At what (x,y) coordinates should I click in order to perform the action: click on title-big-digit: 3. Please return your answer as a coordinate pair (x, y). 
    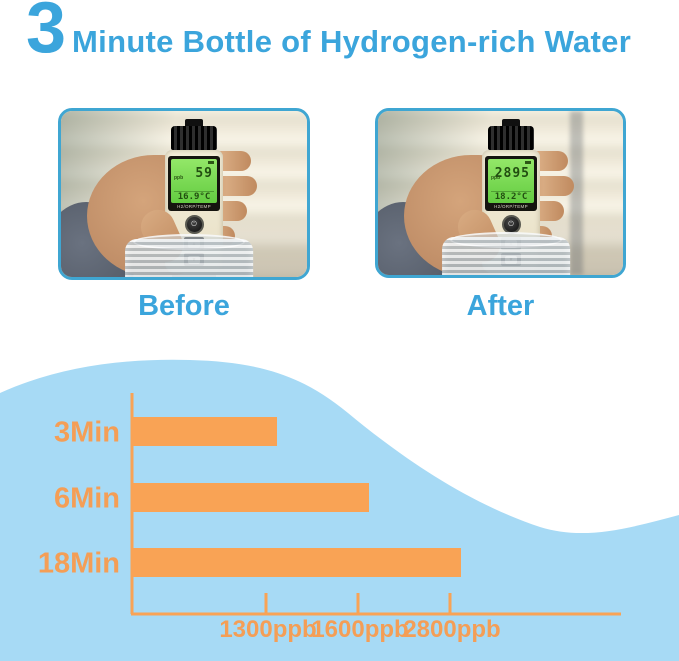
    Looking at the image, I should click on (46, 34).